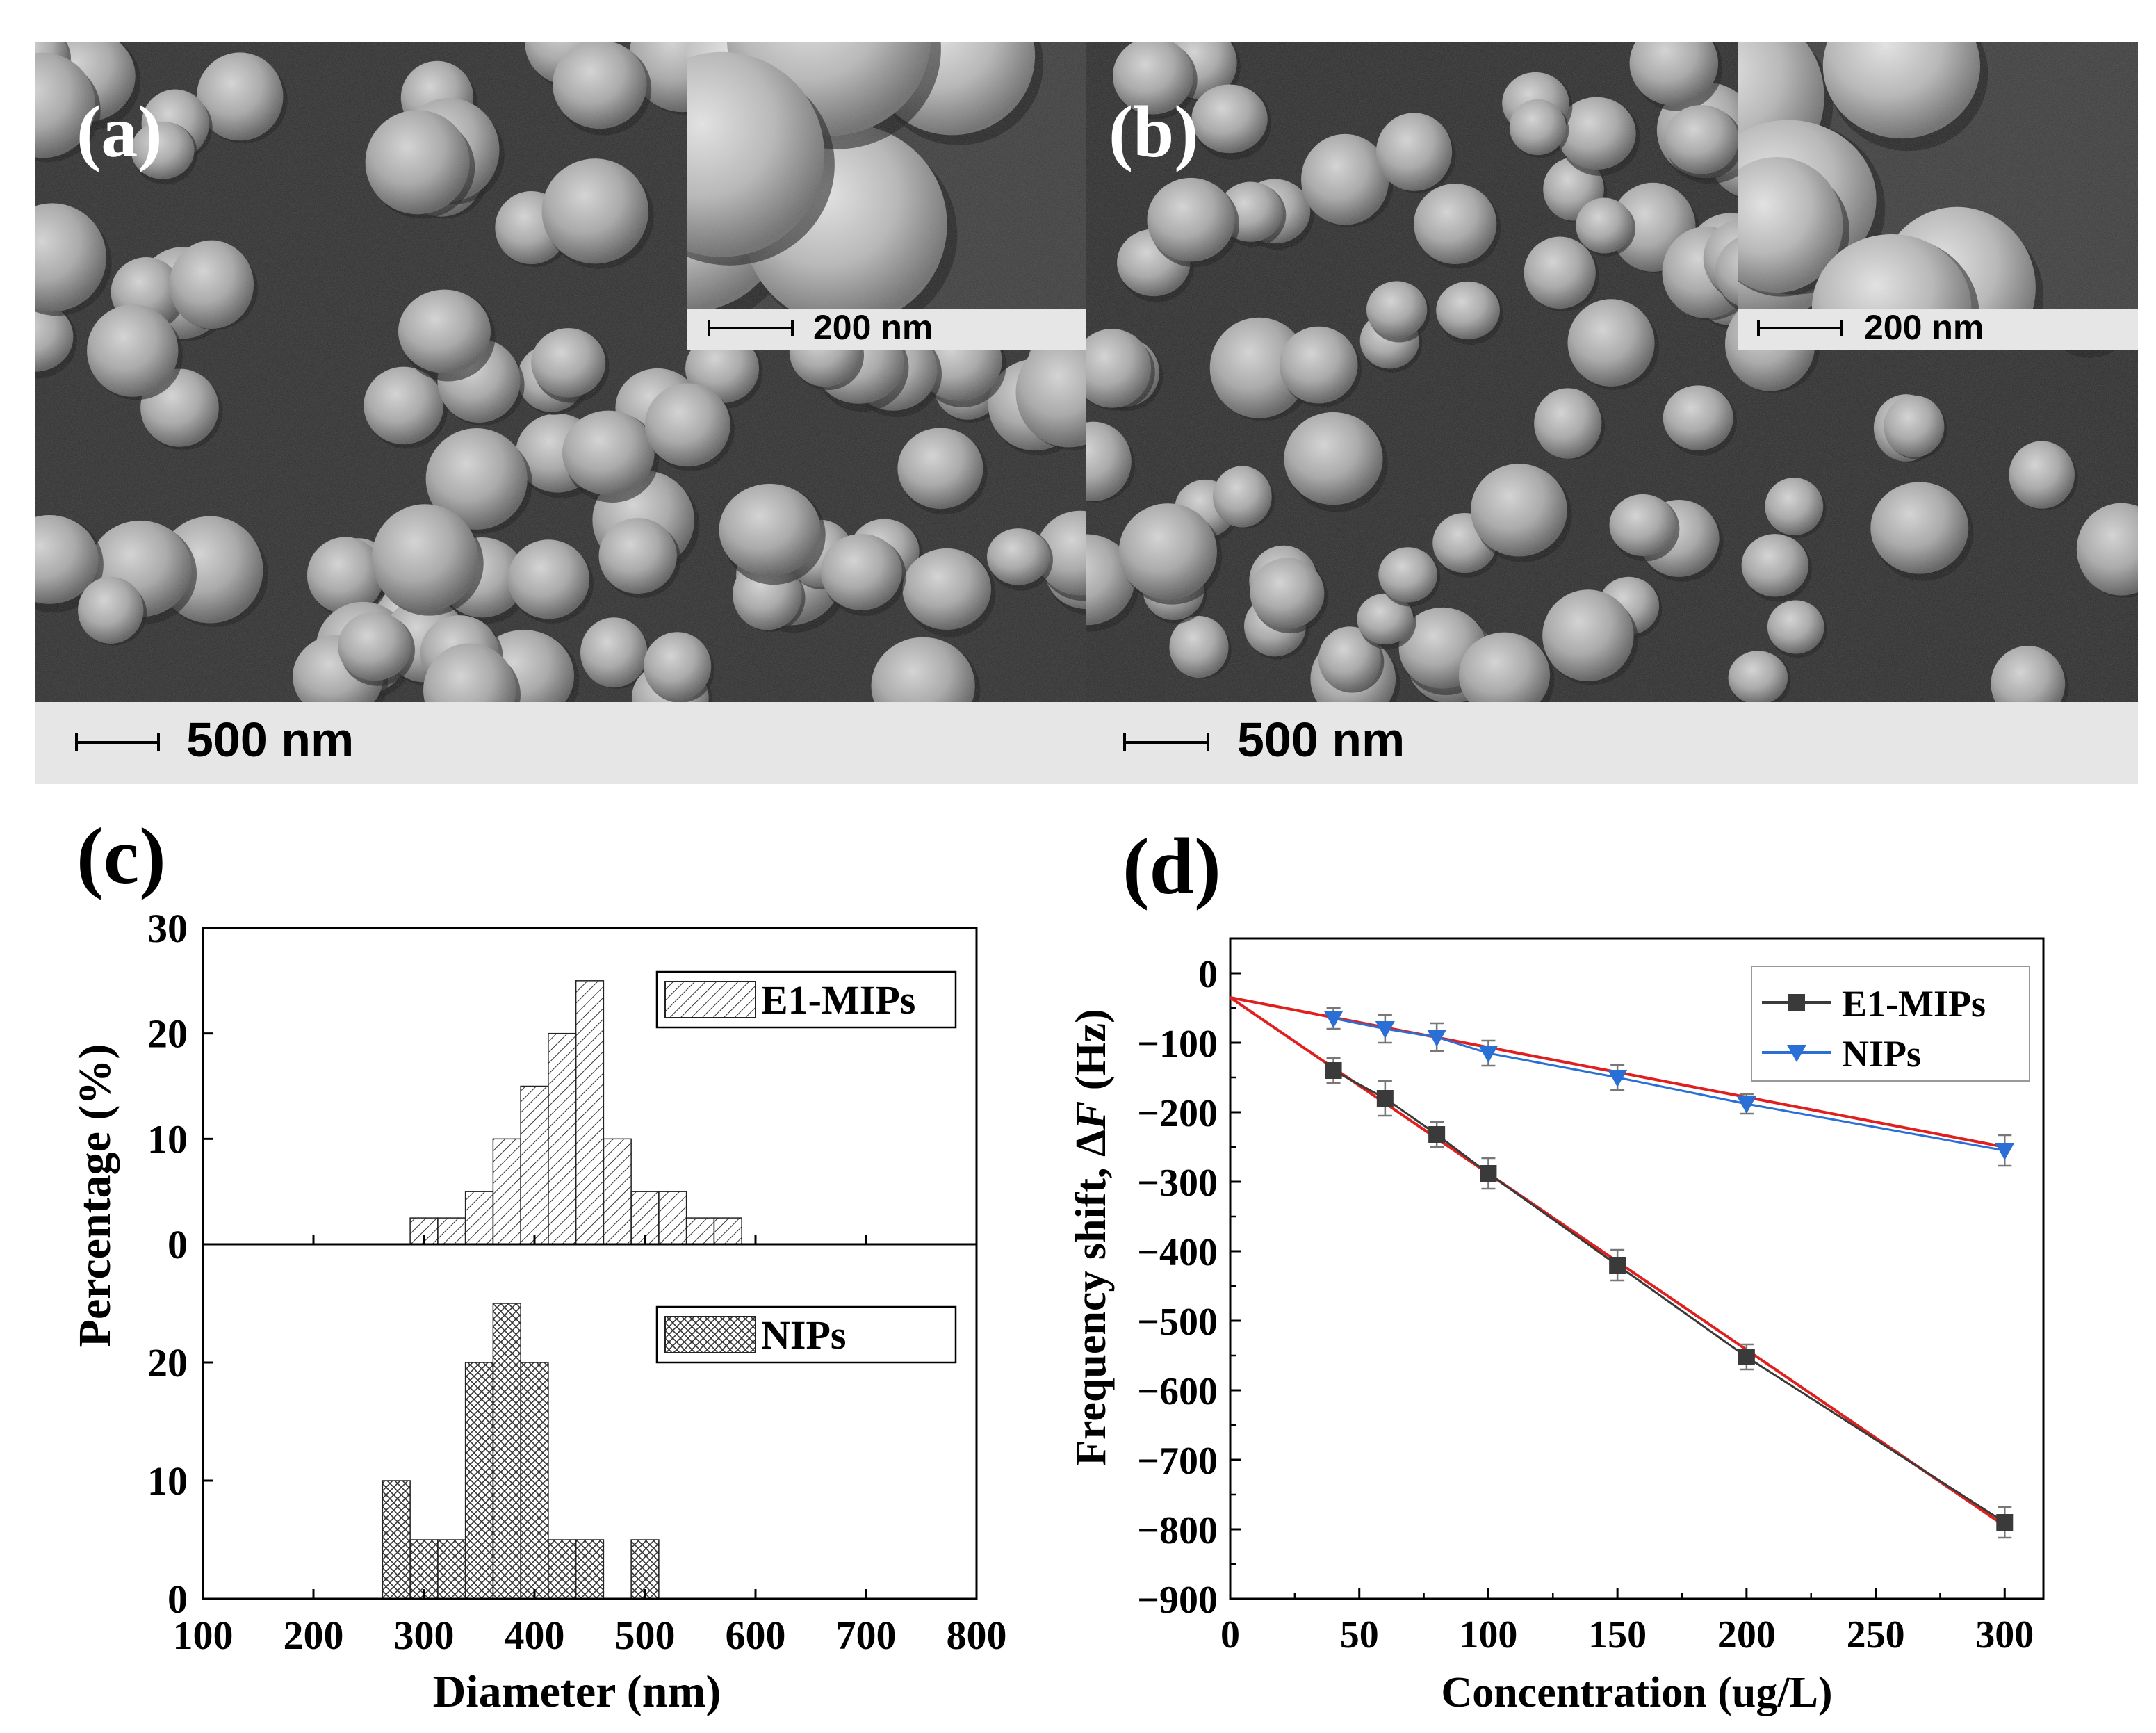  What do you see at coordinates (1177, 1531) in the screenshot?
I see `d-y-tick-label: −800` at bounding box center [1177, 1531].